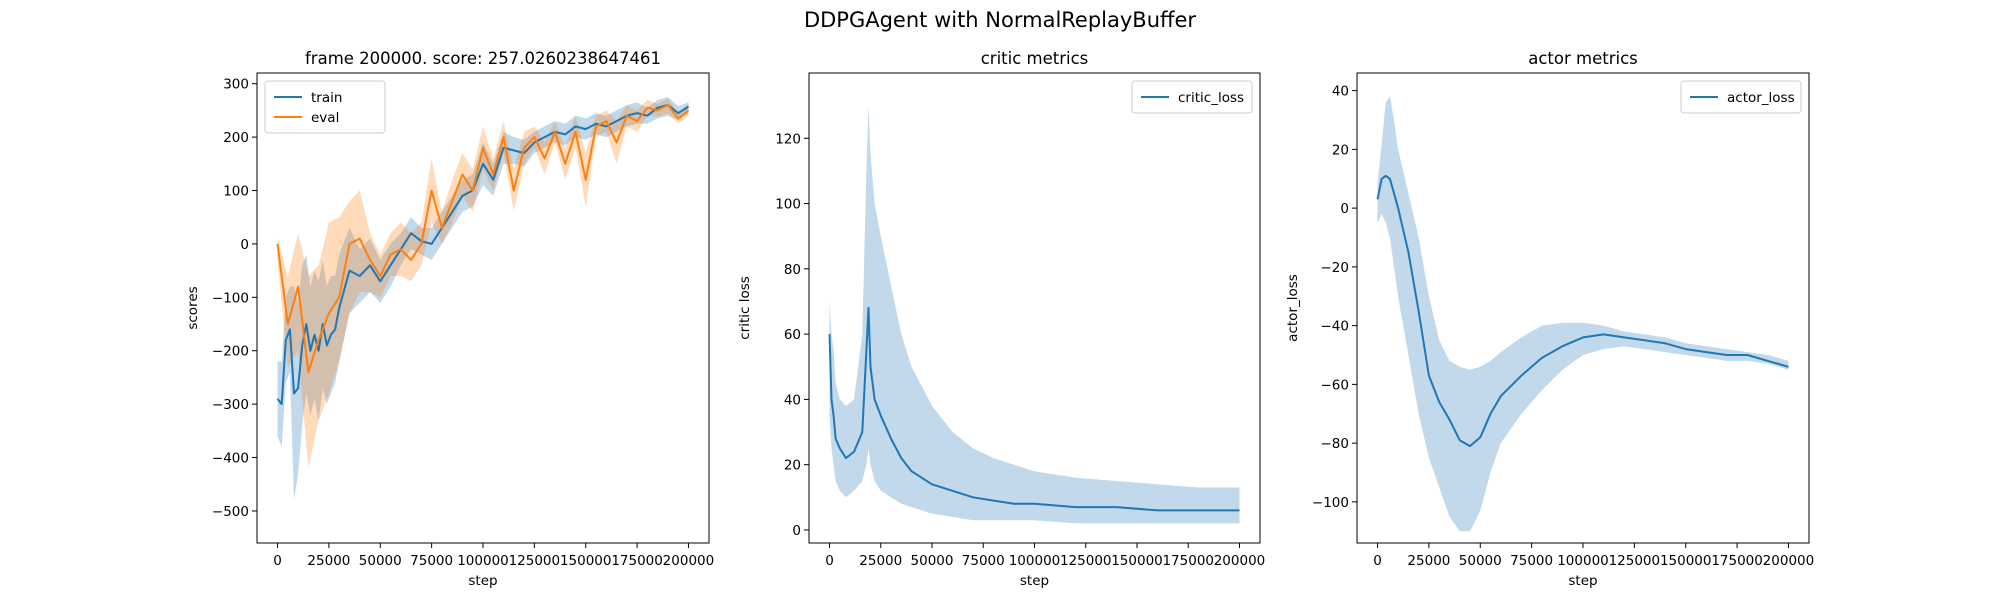 The image size is (2000, 600). I want to click on series-line-critic_loss, so click(1034, 409).